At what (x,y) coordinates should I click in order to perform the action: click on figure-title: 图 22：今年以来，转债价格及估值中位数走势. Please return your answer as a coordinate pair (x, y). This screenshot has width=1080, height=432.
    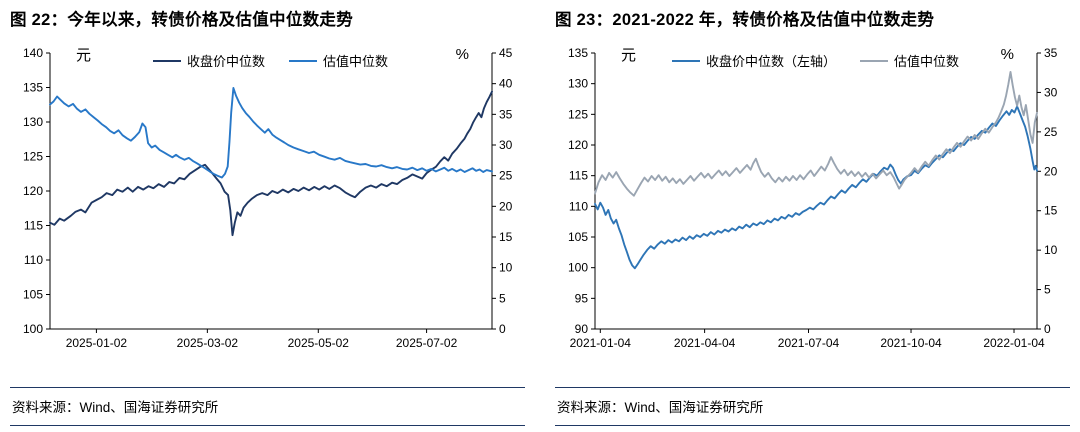
    Looking at the image, I should click on (182, 20).